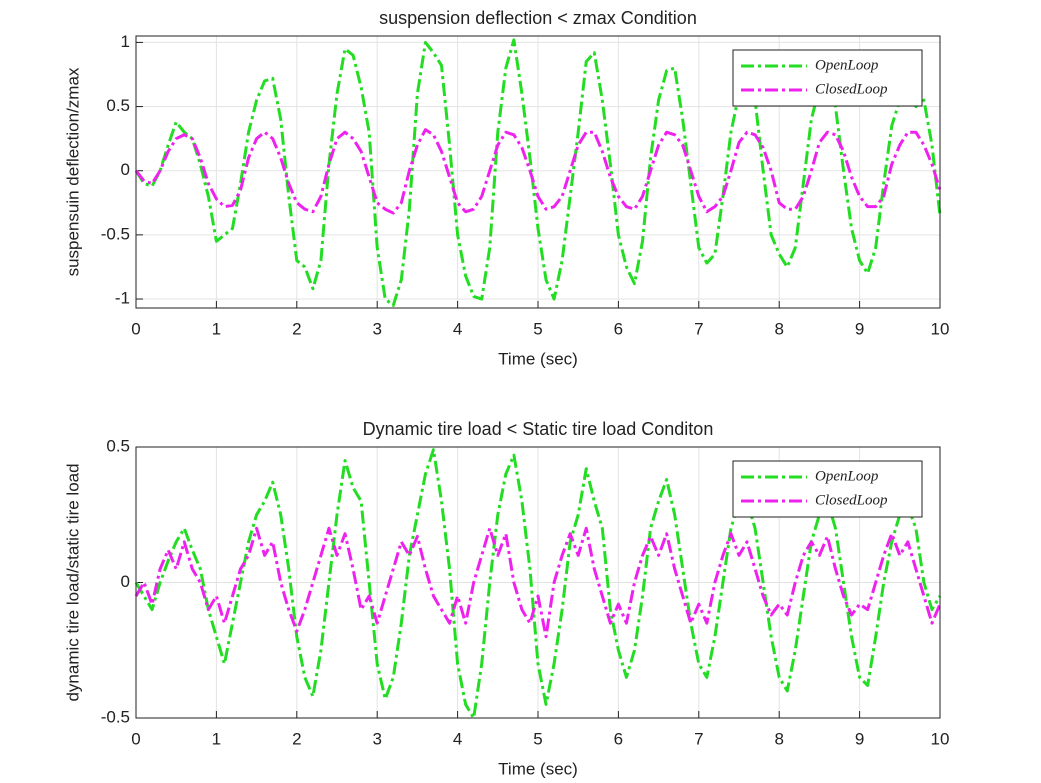 The height and width of the screenshot is (783, 1041). What do you see at coordinates (72, 582) in the screenshot?
I see `y-axis-label: dynamic tire load/static tire load` at bounding box center [72, 582].